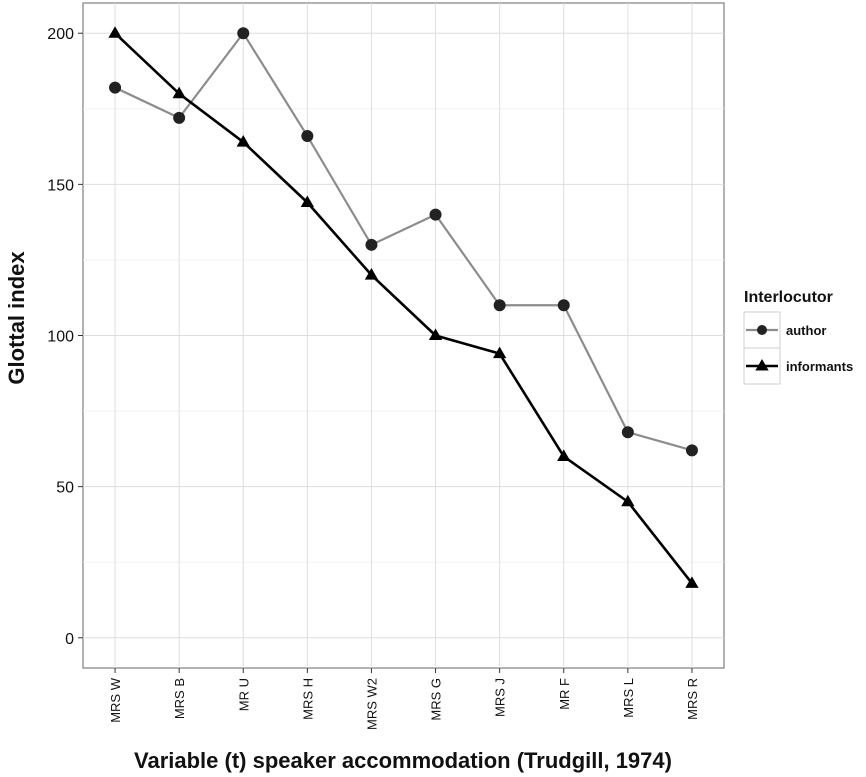 This screenshot has height=777, width=866. What do you see at coordinates (819, 366) in the screenshot?
I see `legend-label-informants: informants` at bounding box center [819, 366].